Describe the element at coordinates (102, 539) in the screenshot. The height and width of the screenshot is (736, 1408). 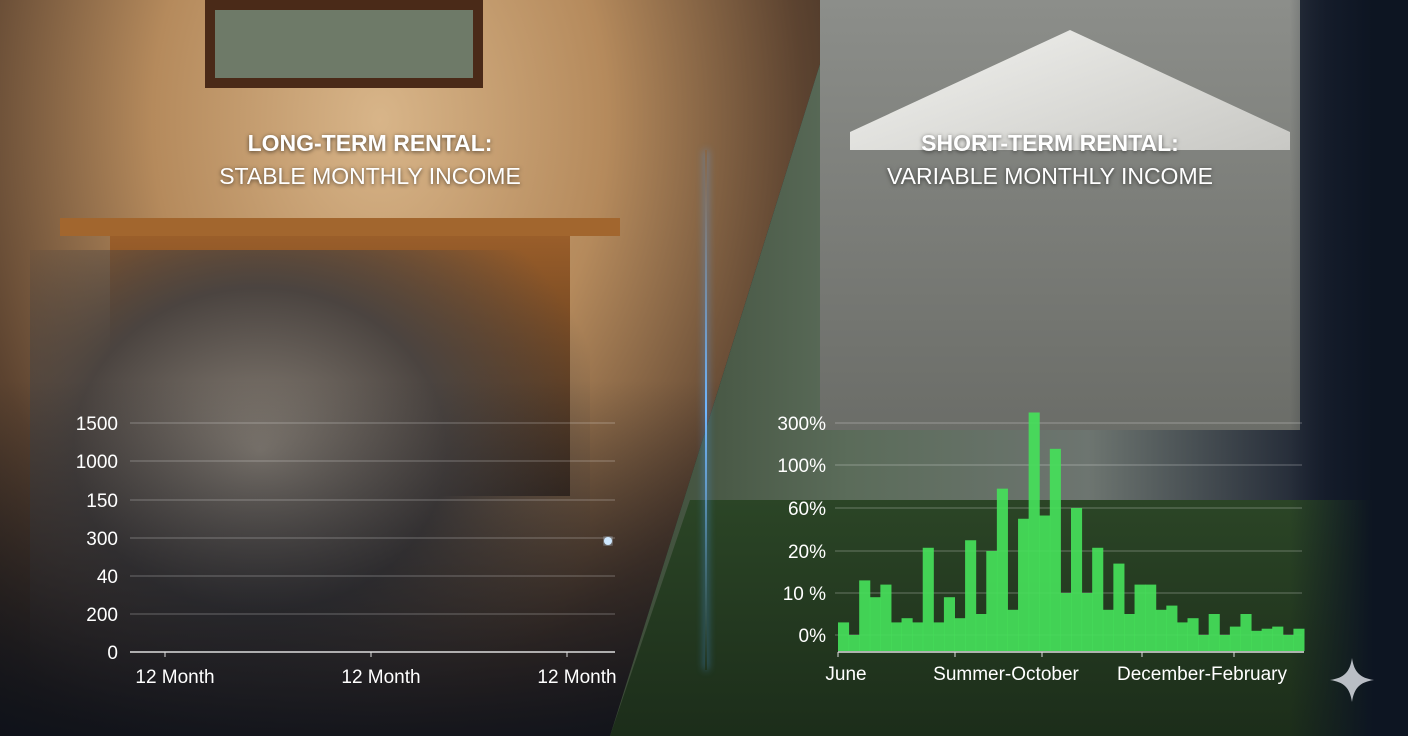
I see `y-tick-label: 300` at that location.